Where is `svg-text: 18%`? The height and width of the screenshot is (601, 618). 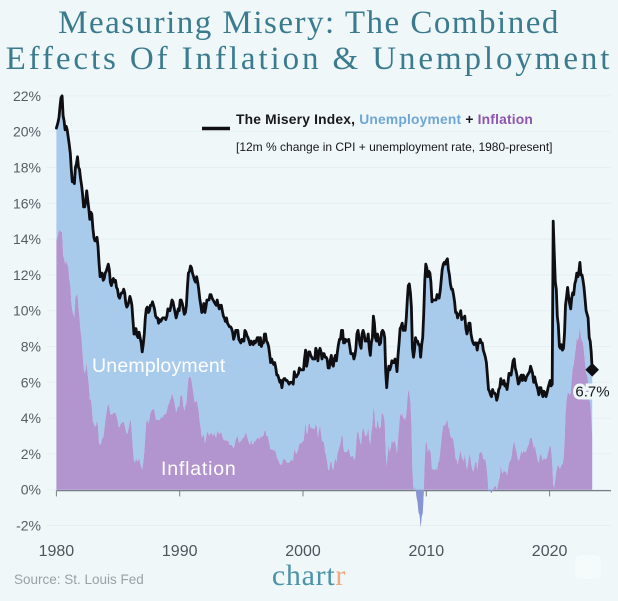 svg-text: 18% is located at coordinates (27, 168).